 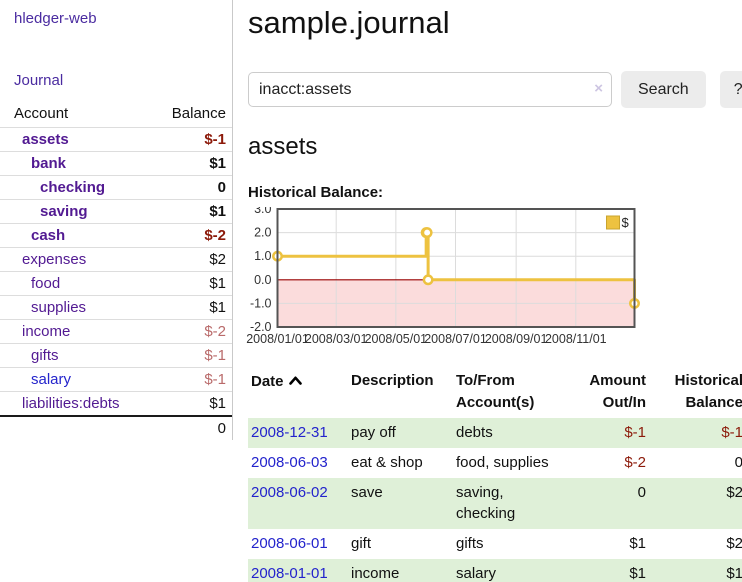 I want to click on accounts-total-spacer, so click(x=77, y=428).